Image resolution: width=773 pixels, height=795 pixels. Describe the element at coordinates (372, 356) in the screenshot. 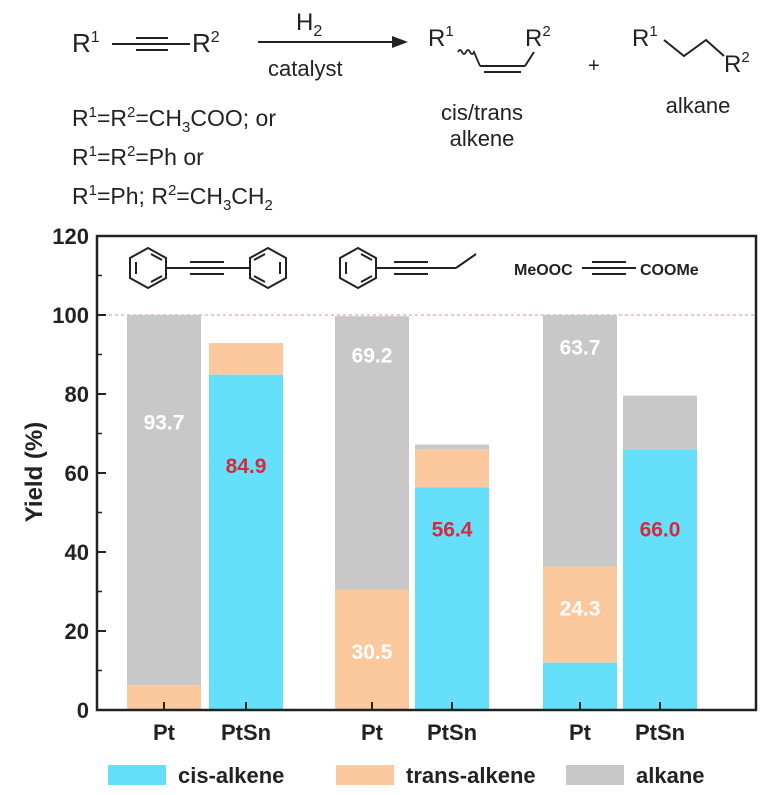

I see `data-label-3: 69.2` at that location.